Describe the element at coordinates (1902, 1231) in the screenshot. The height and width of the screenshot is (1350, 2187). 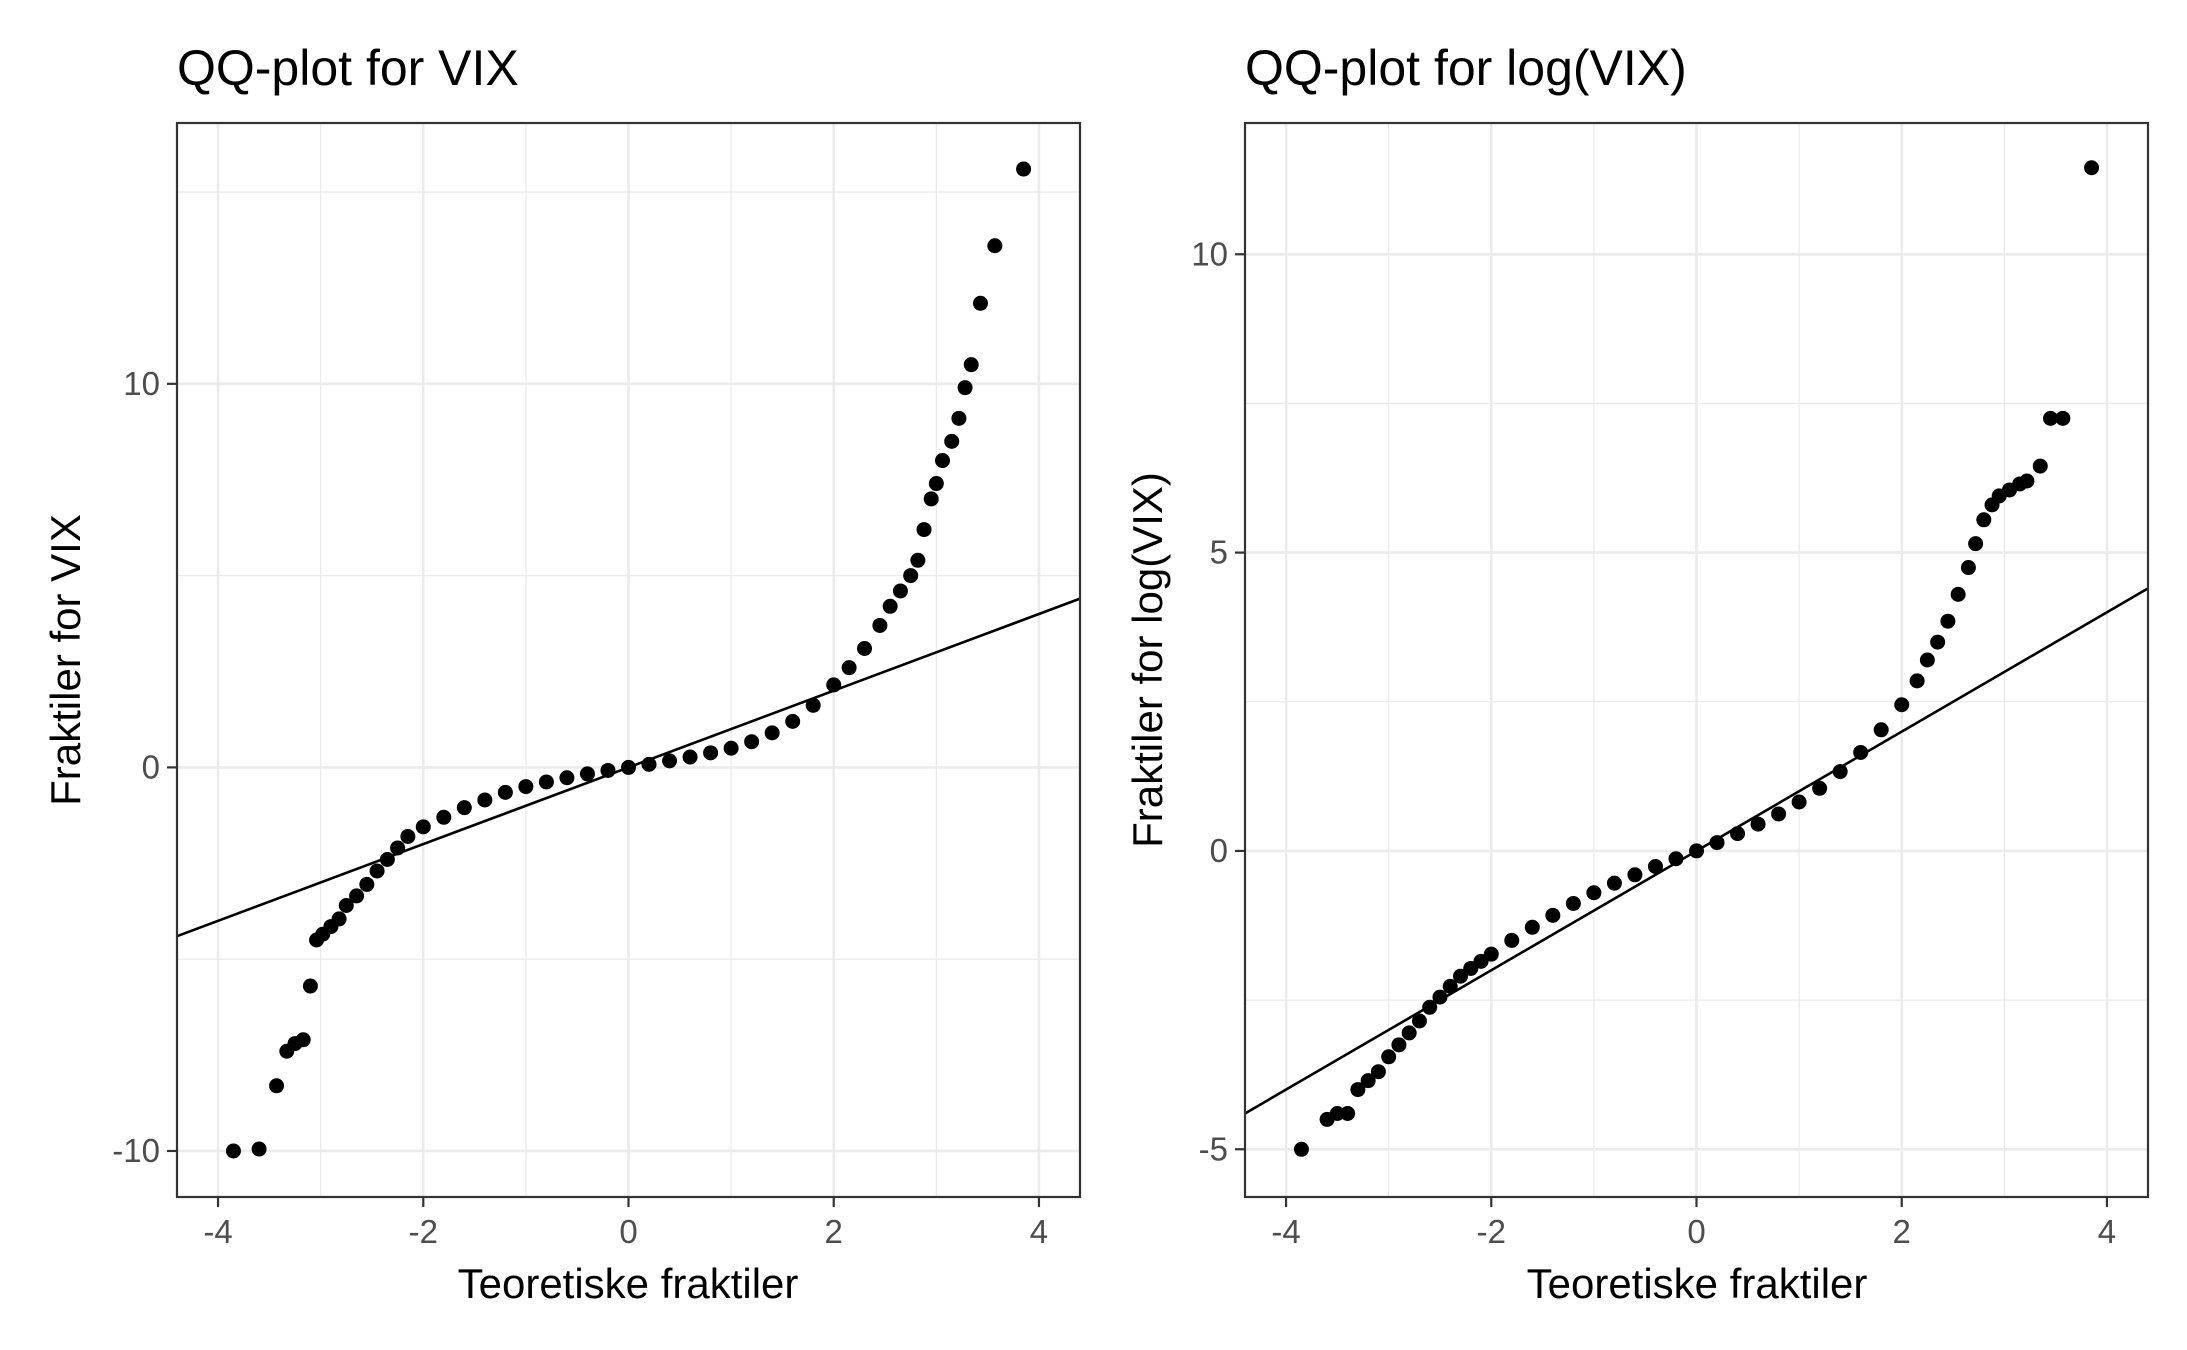
I see `log-vix-x-tick-label: 2` at that location.